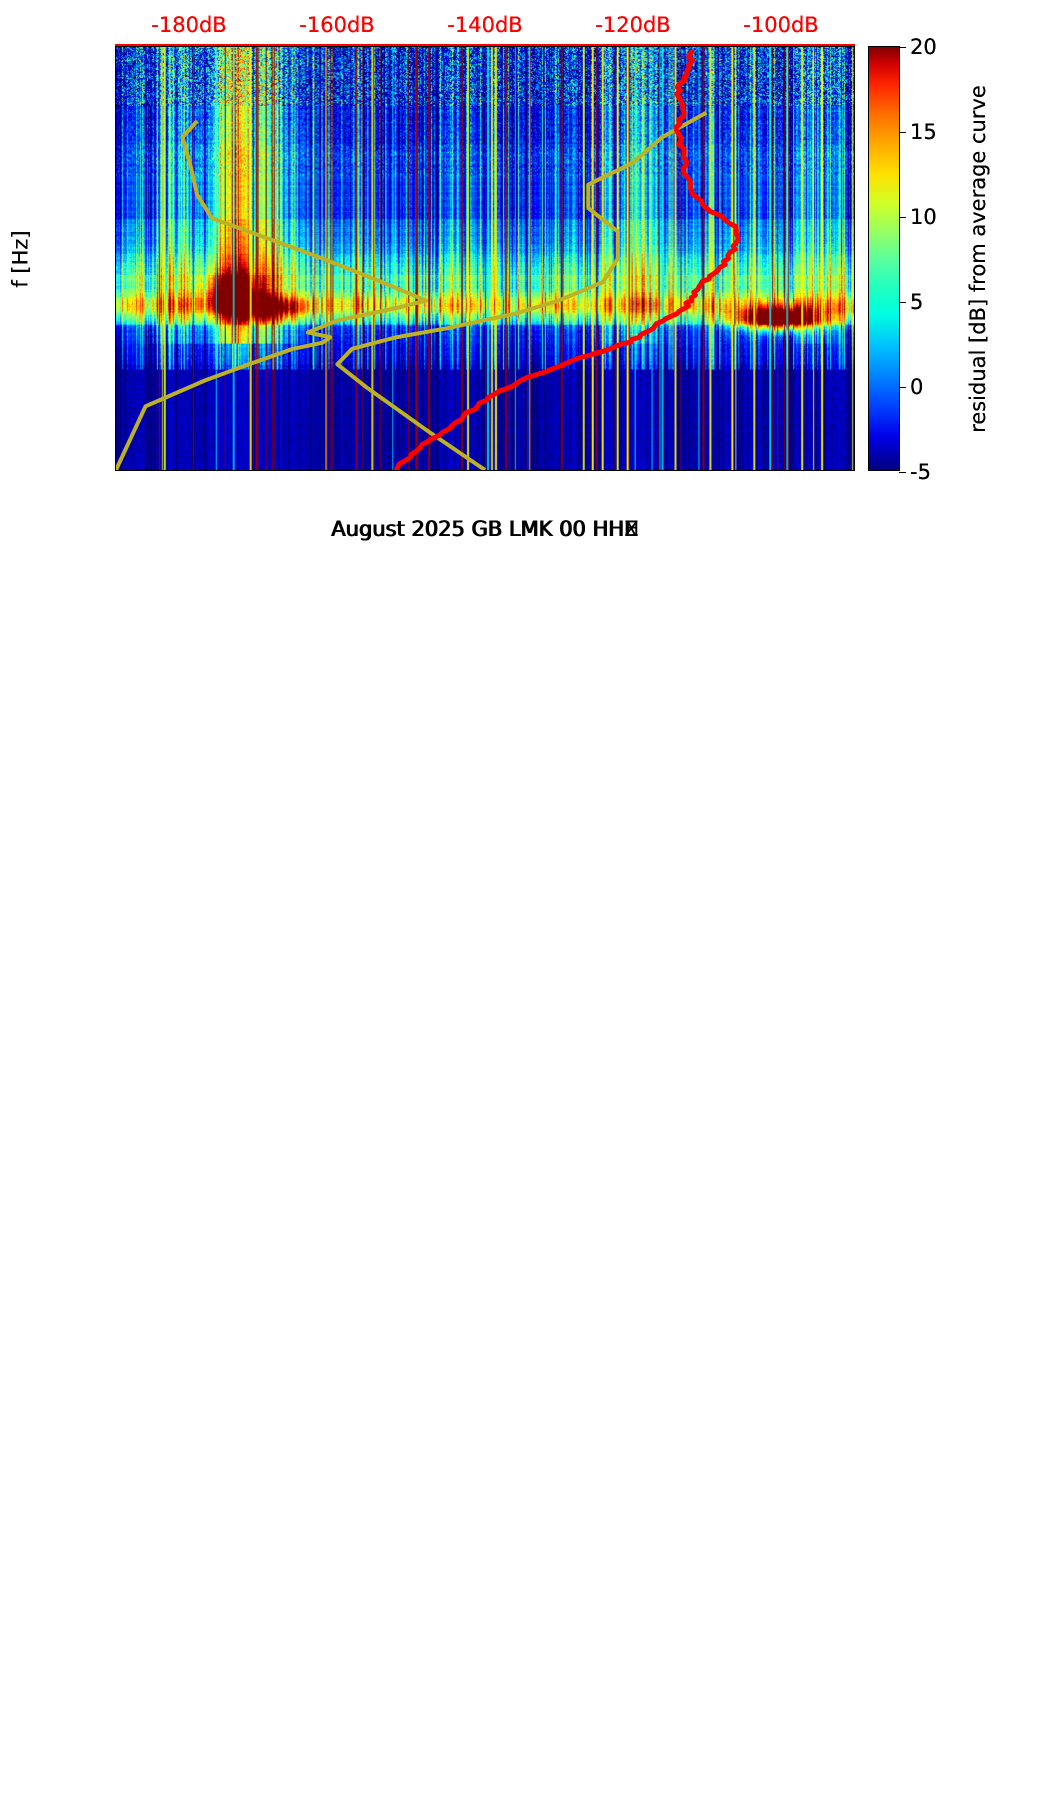  I want to click on db-tick-label: -180dB, so click(189, 25).